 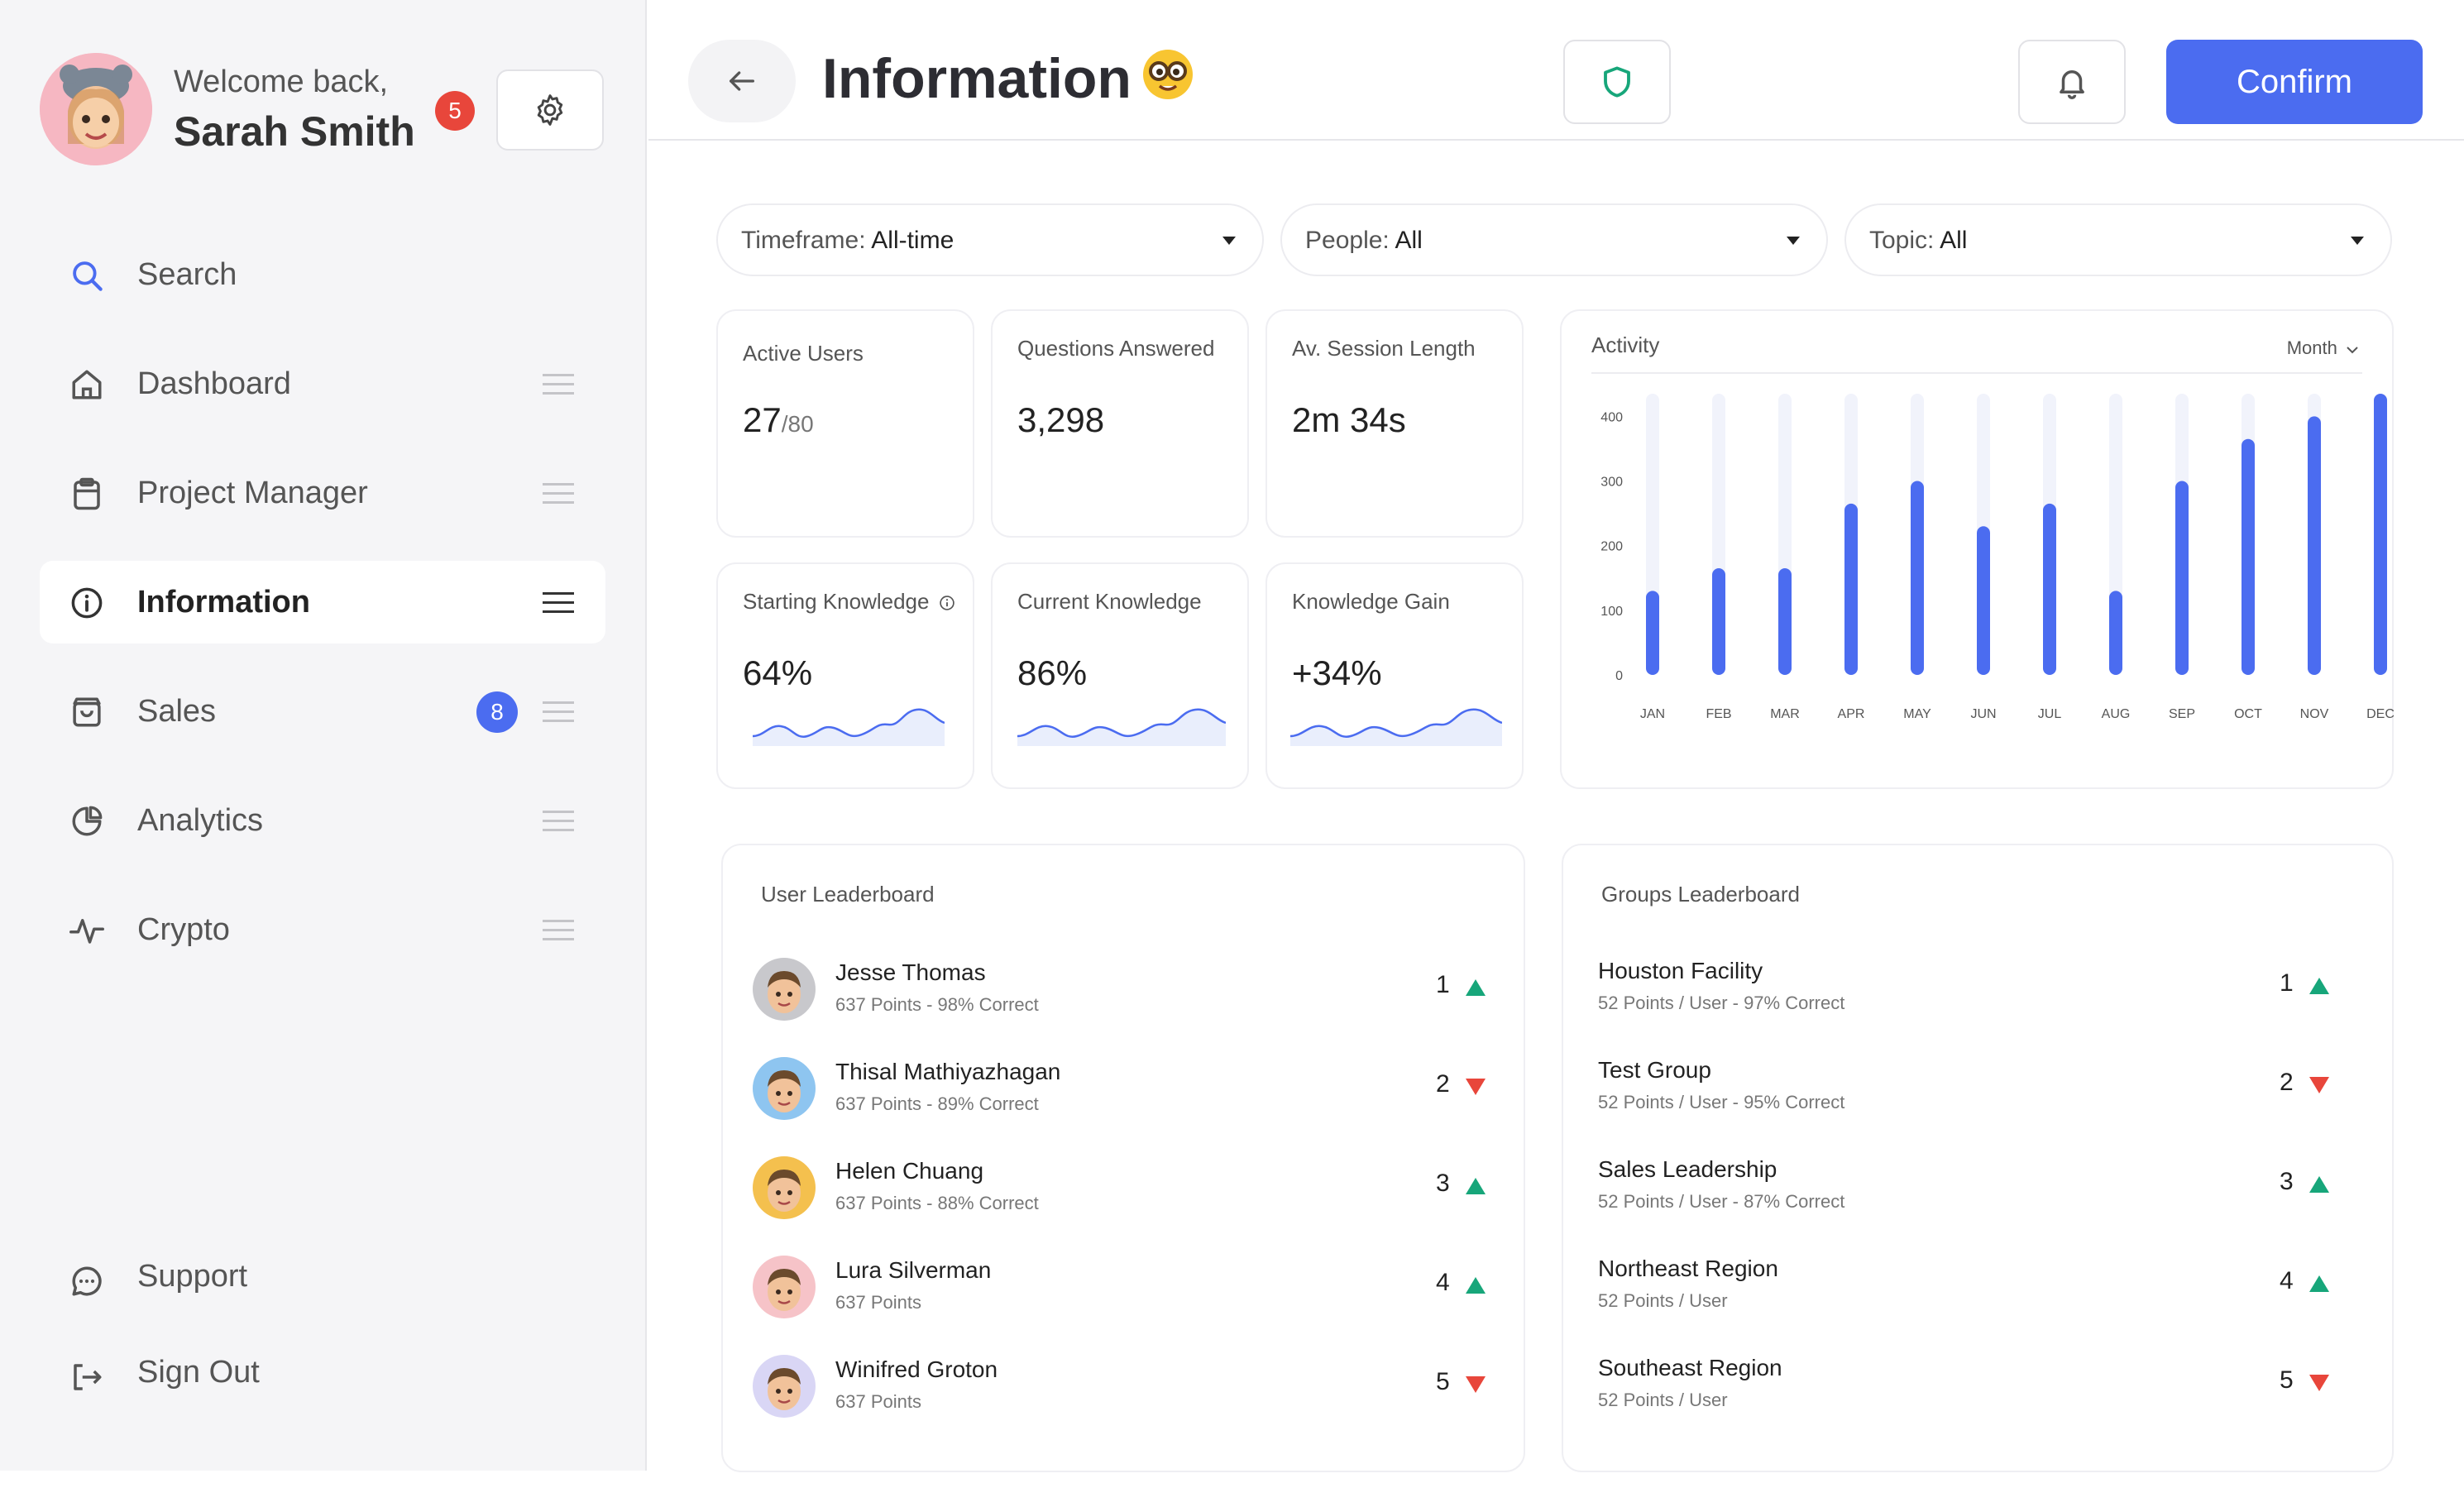 I want to click on sidebar-item-analytics: Analytics, so click(x=322, y=821).